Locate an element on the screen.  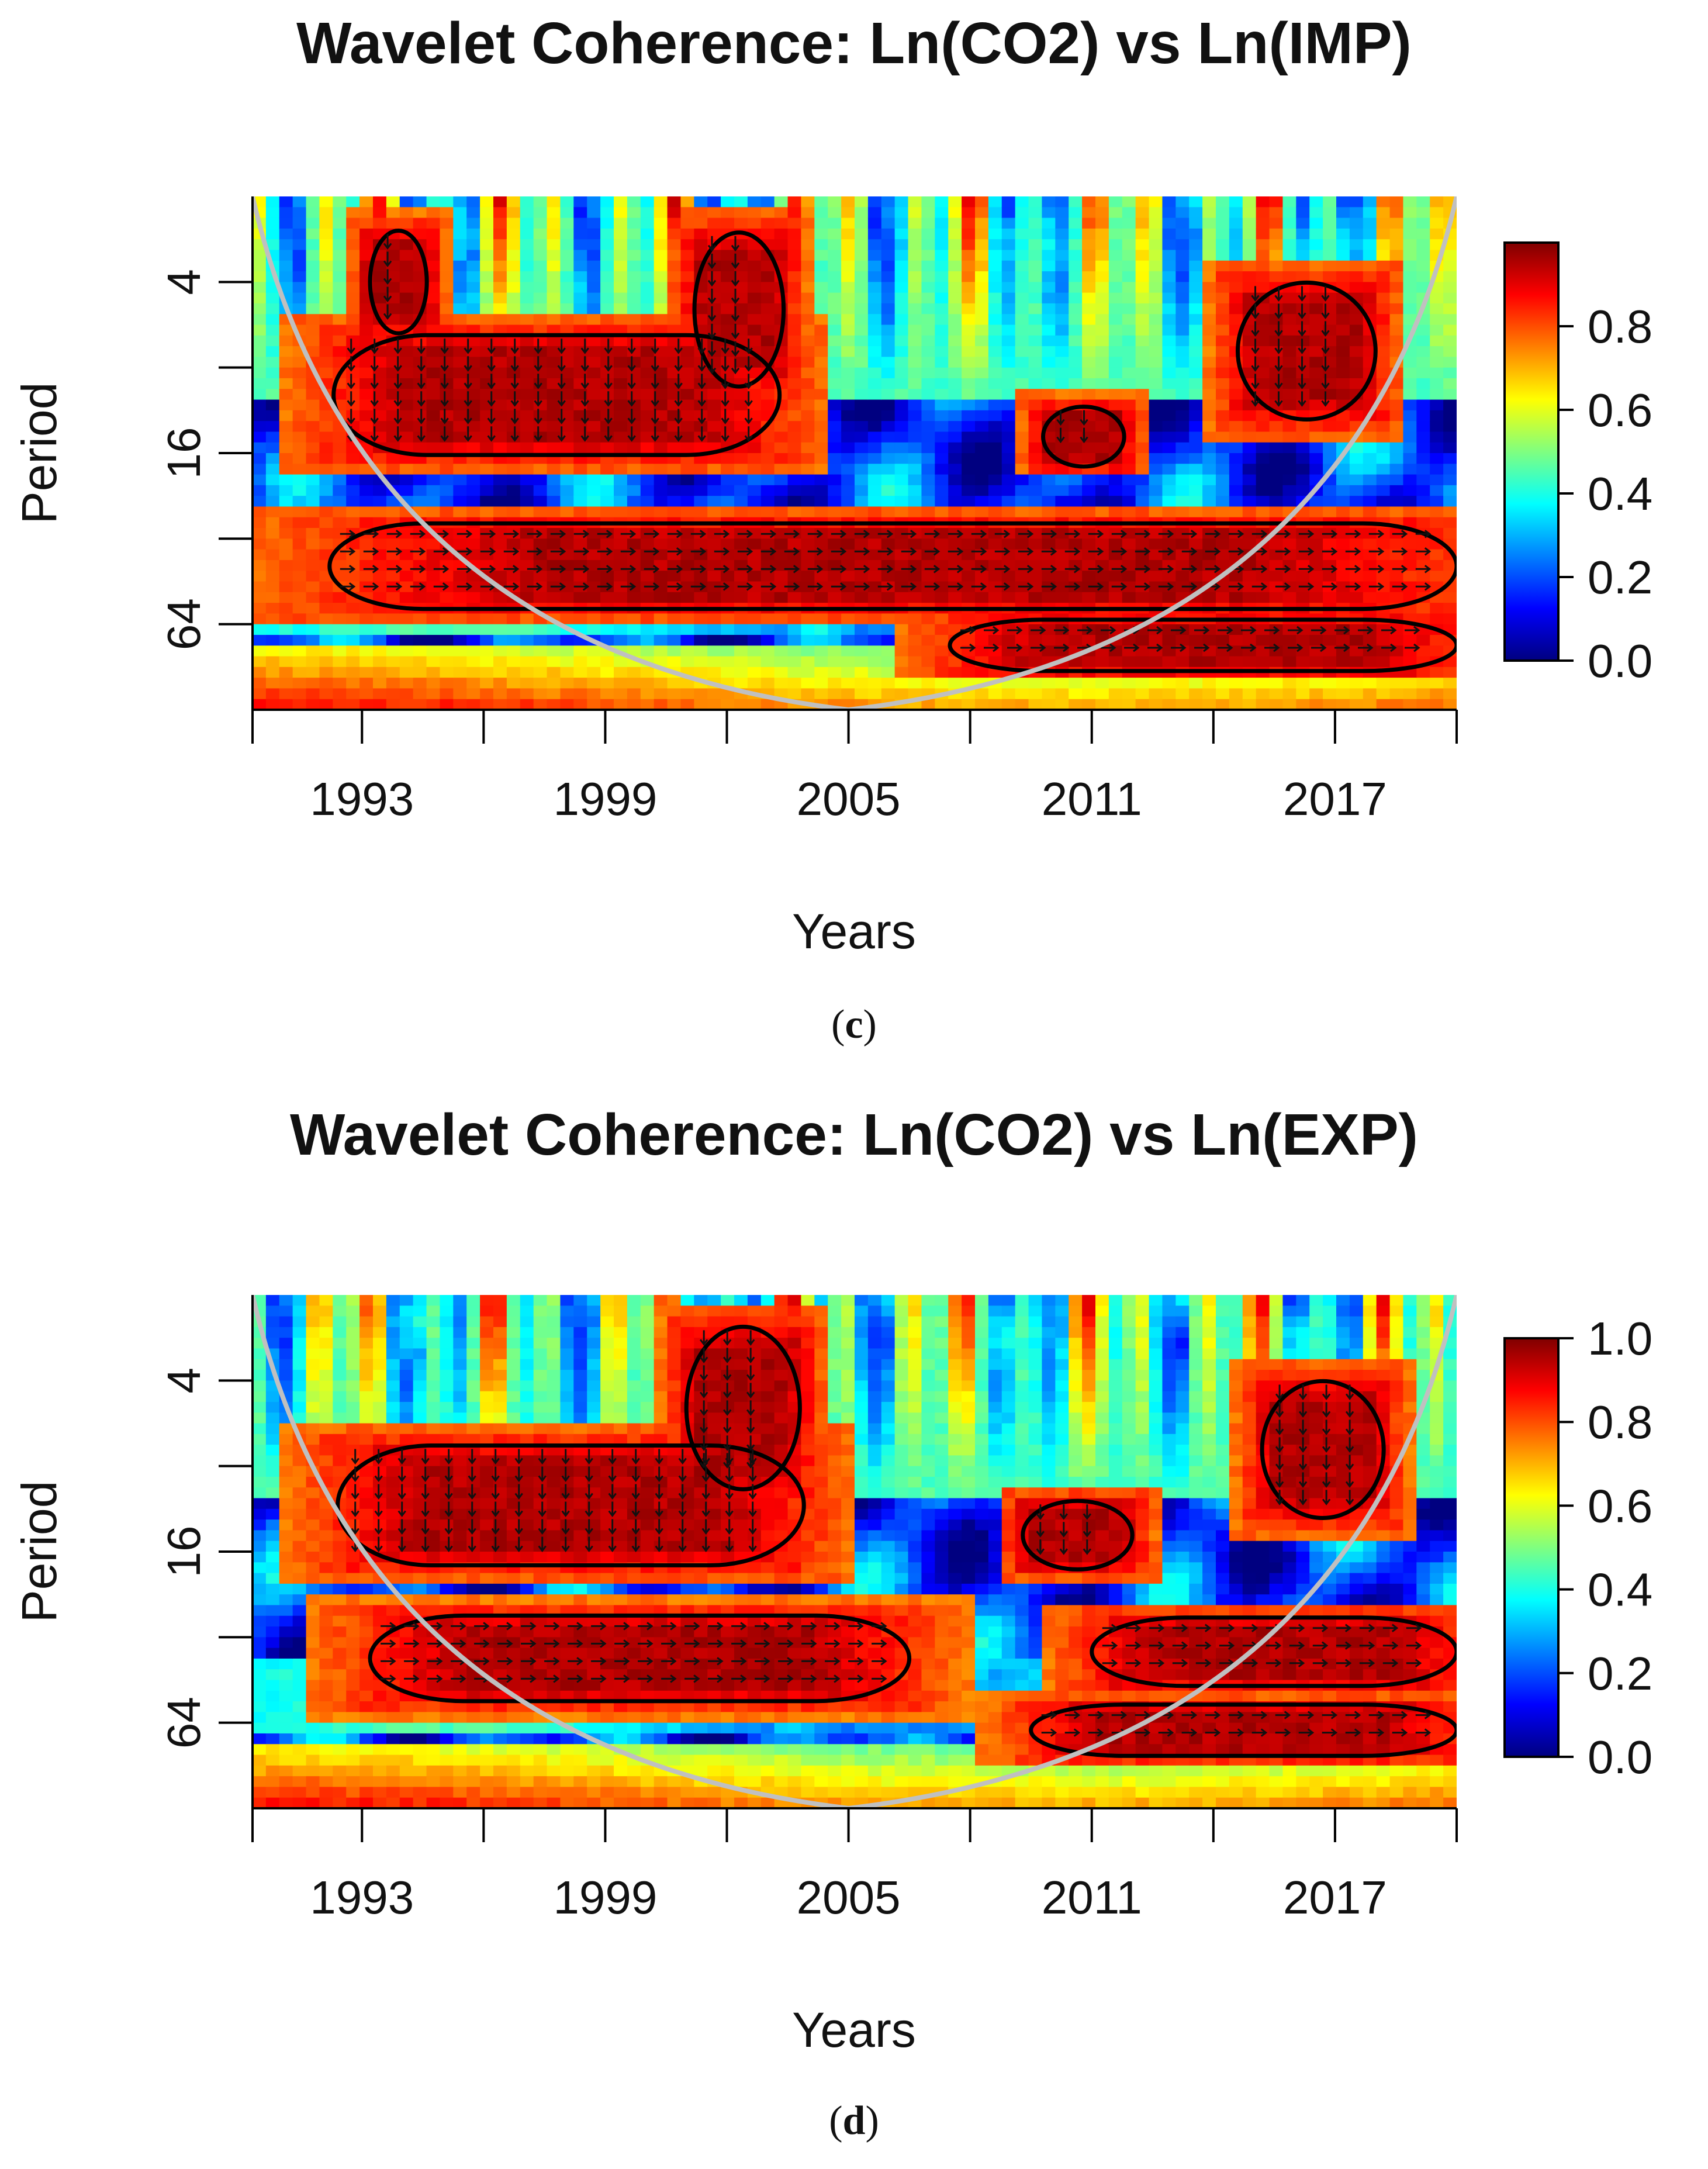
panel-caption: (c) is located at coordinates (854, 1024).